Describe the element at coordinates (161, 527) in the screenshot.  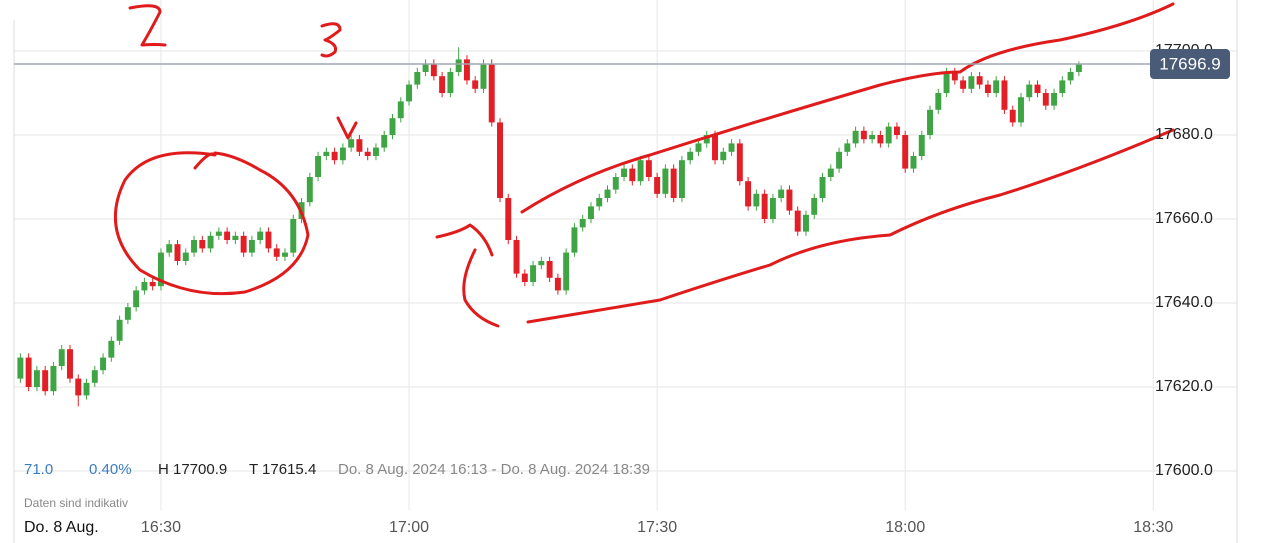
I see `x-tick-label: 16:30` at that location.